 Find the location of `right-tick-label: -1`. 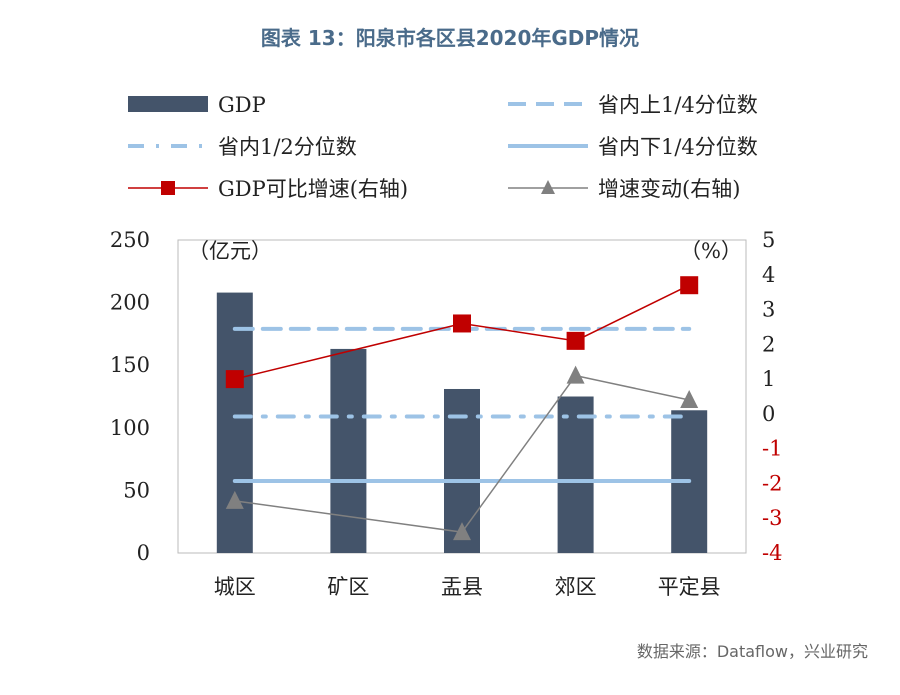

right-tick-label: -1 is located at coordinates (772, 449).